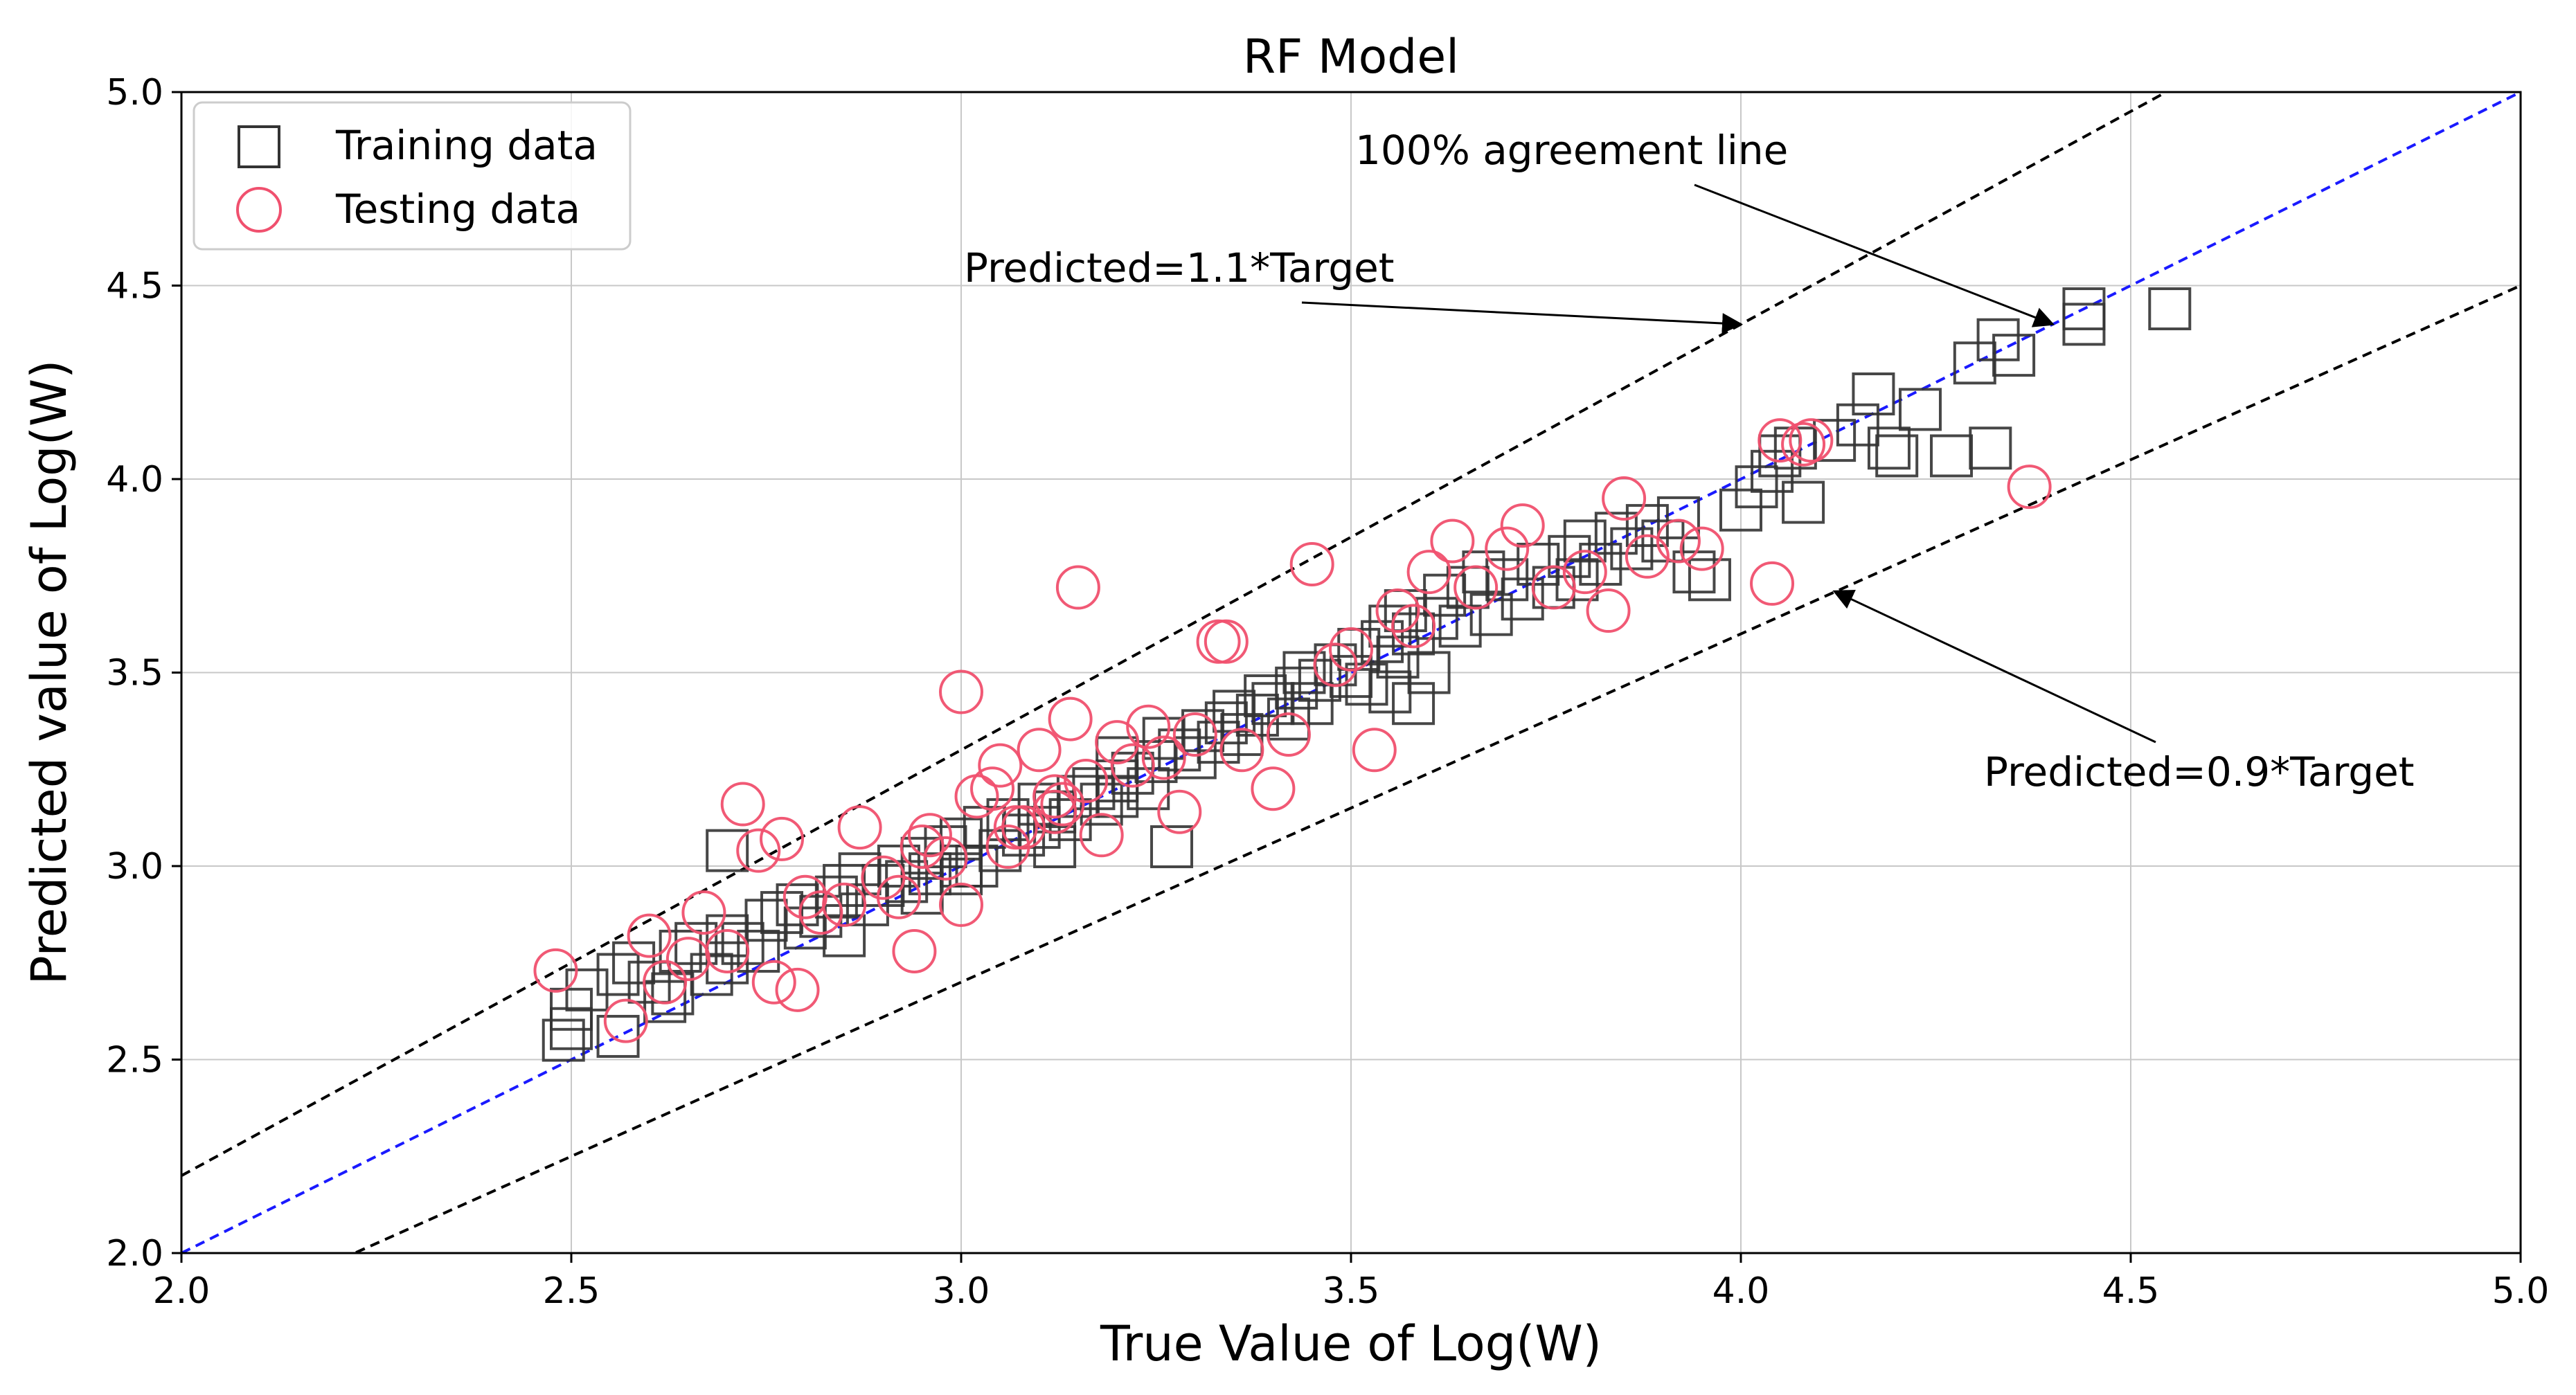  I want to click on legend-box, so click(413, 176).